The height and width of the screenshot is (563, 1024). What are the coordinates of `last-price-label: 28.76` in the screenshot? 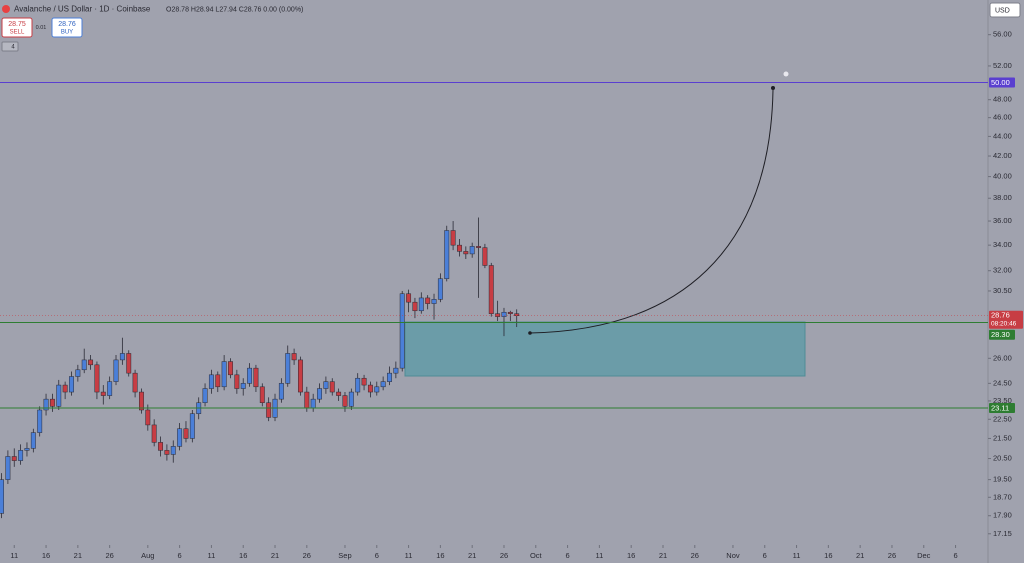 It's located at (1000, 315).